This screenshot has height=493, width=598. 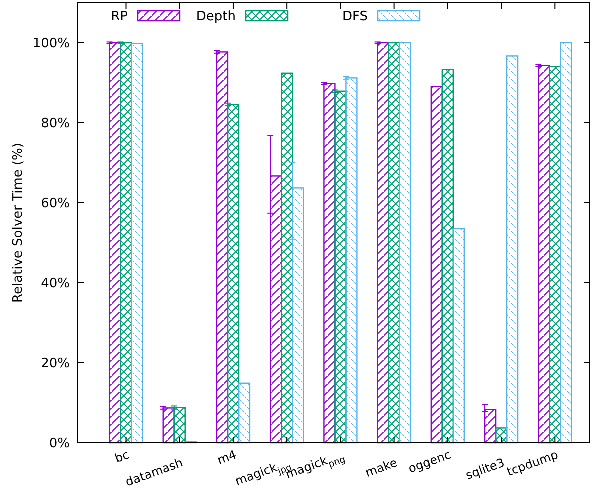 What do you see at coordinates (382, 468) in the screenshot?
I see `x-tick-label: make` at bounding box center [382, 468].